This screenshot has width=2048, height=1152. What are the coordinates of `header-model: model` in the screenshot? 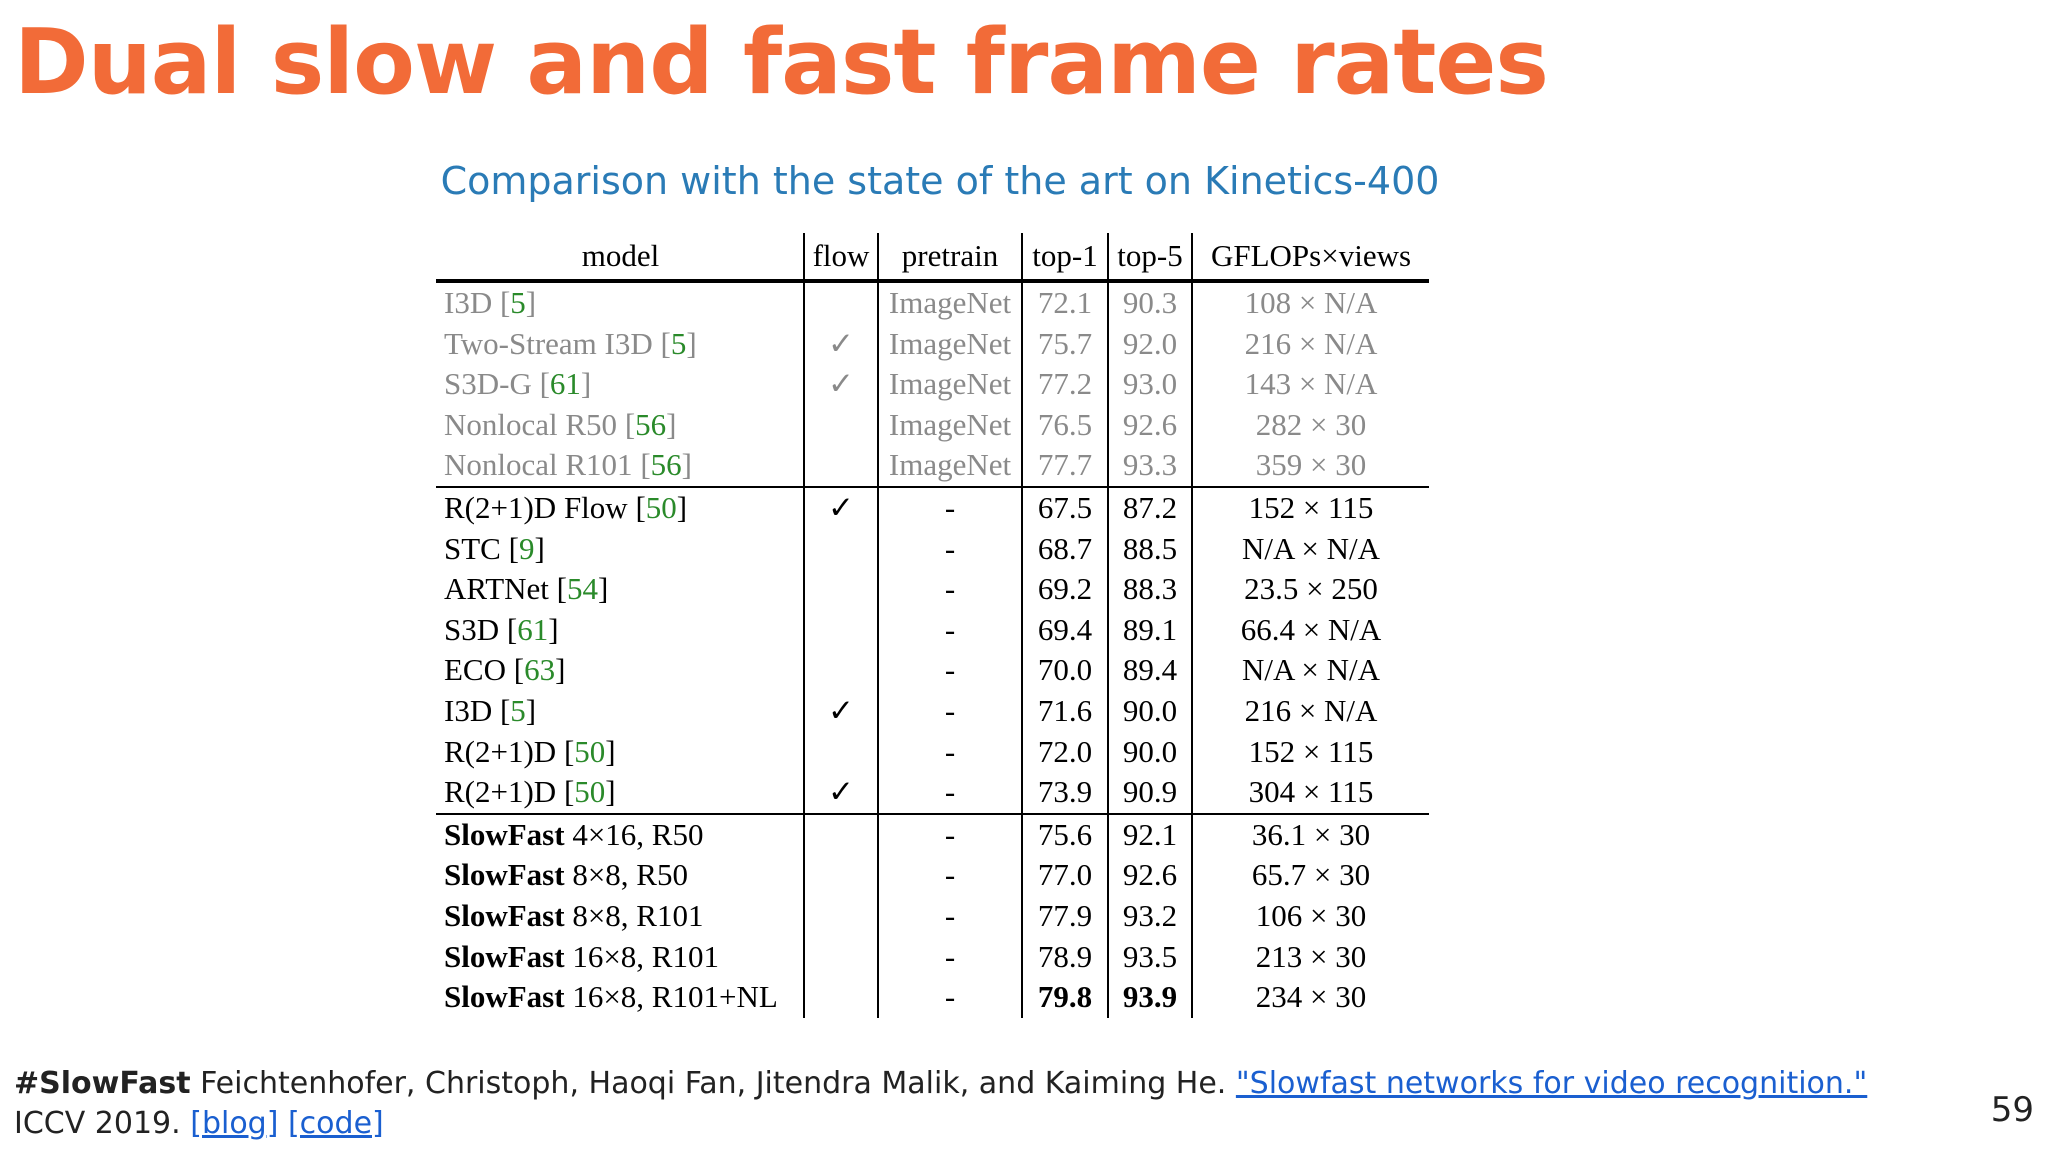 It's located at (620, 258).